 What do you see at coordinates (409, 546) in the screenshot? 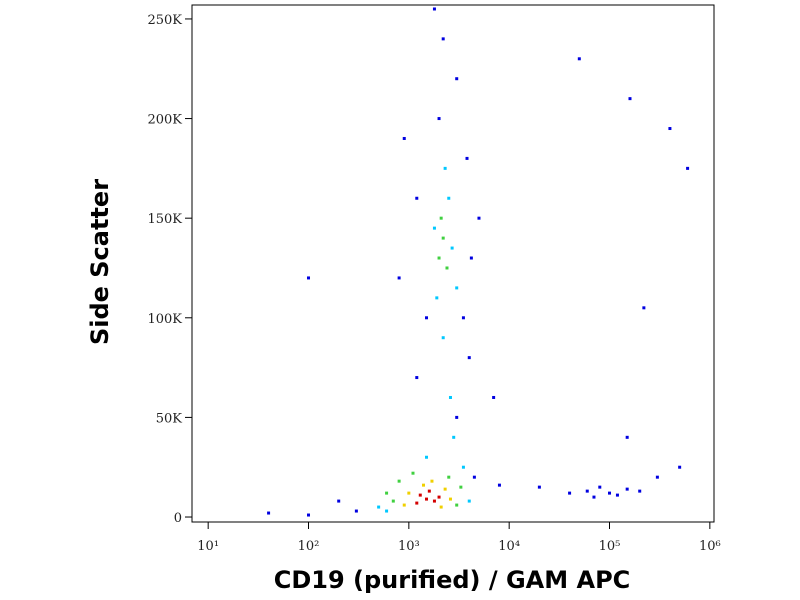
I see `x-tick-label: 10³` at bounding box center [409, 546].